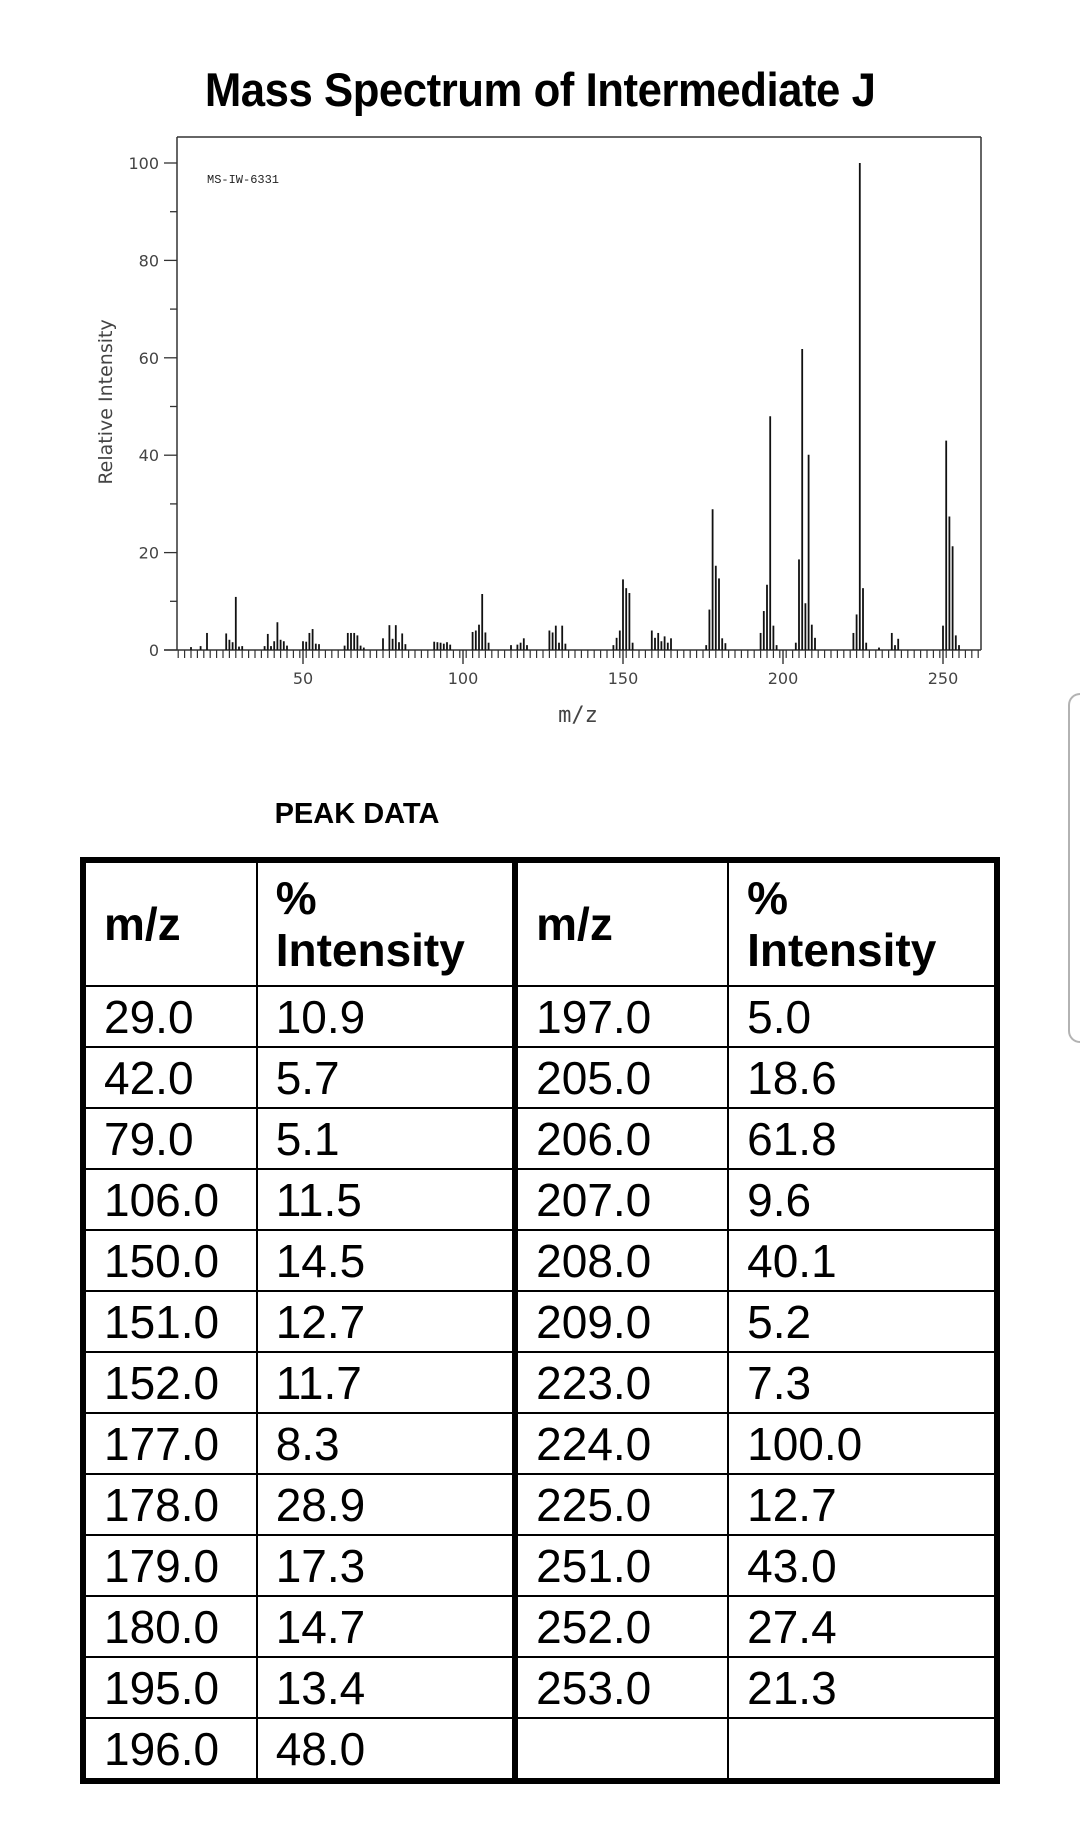  What do you see at coordinates (386, 1138) in the screenshot?
I see `cell-intensity: 5.1` at bounding box center [386, 1138].